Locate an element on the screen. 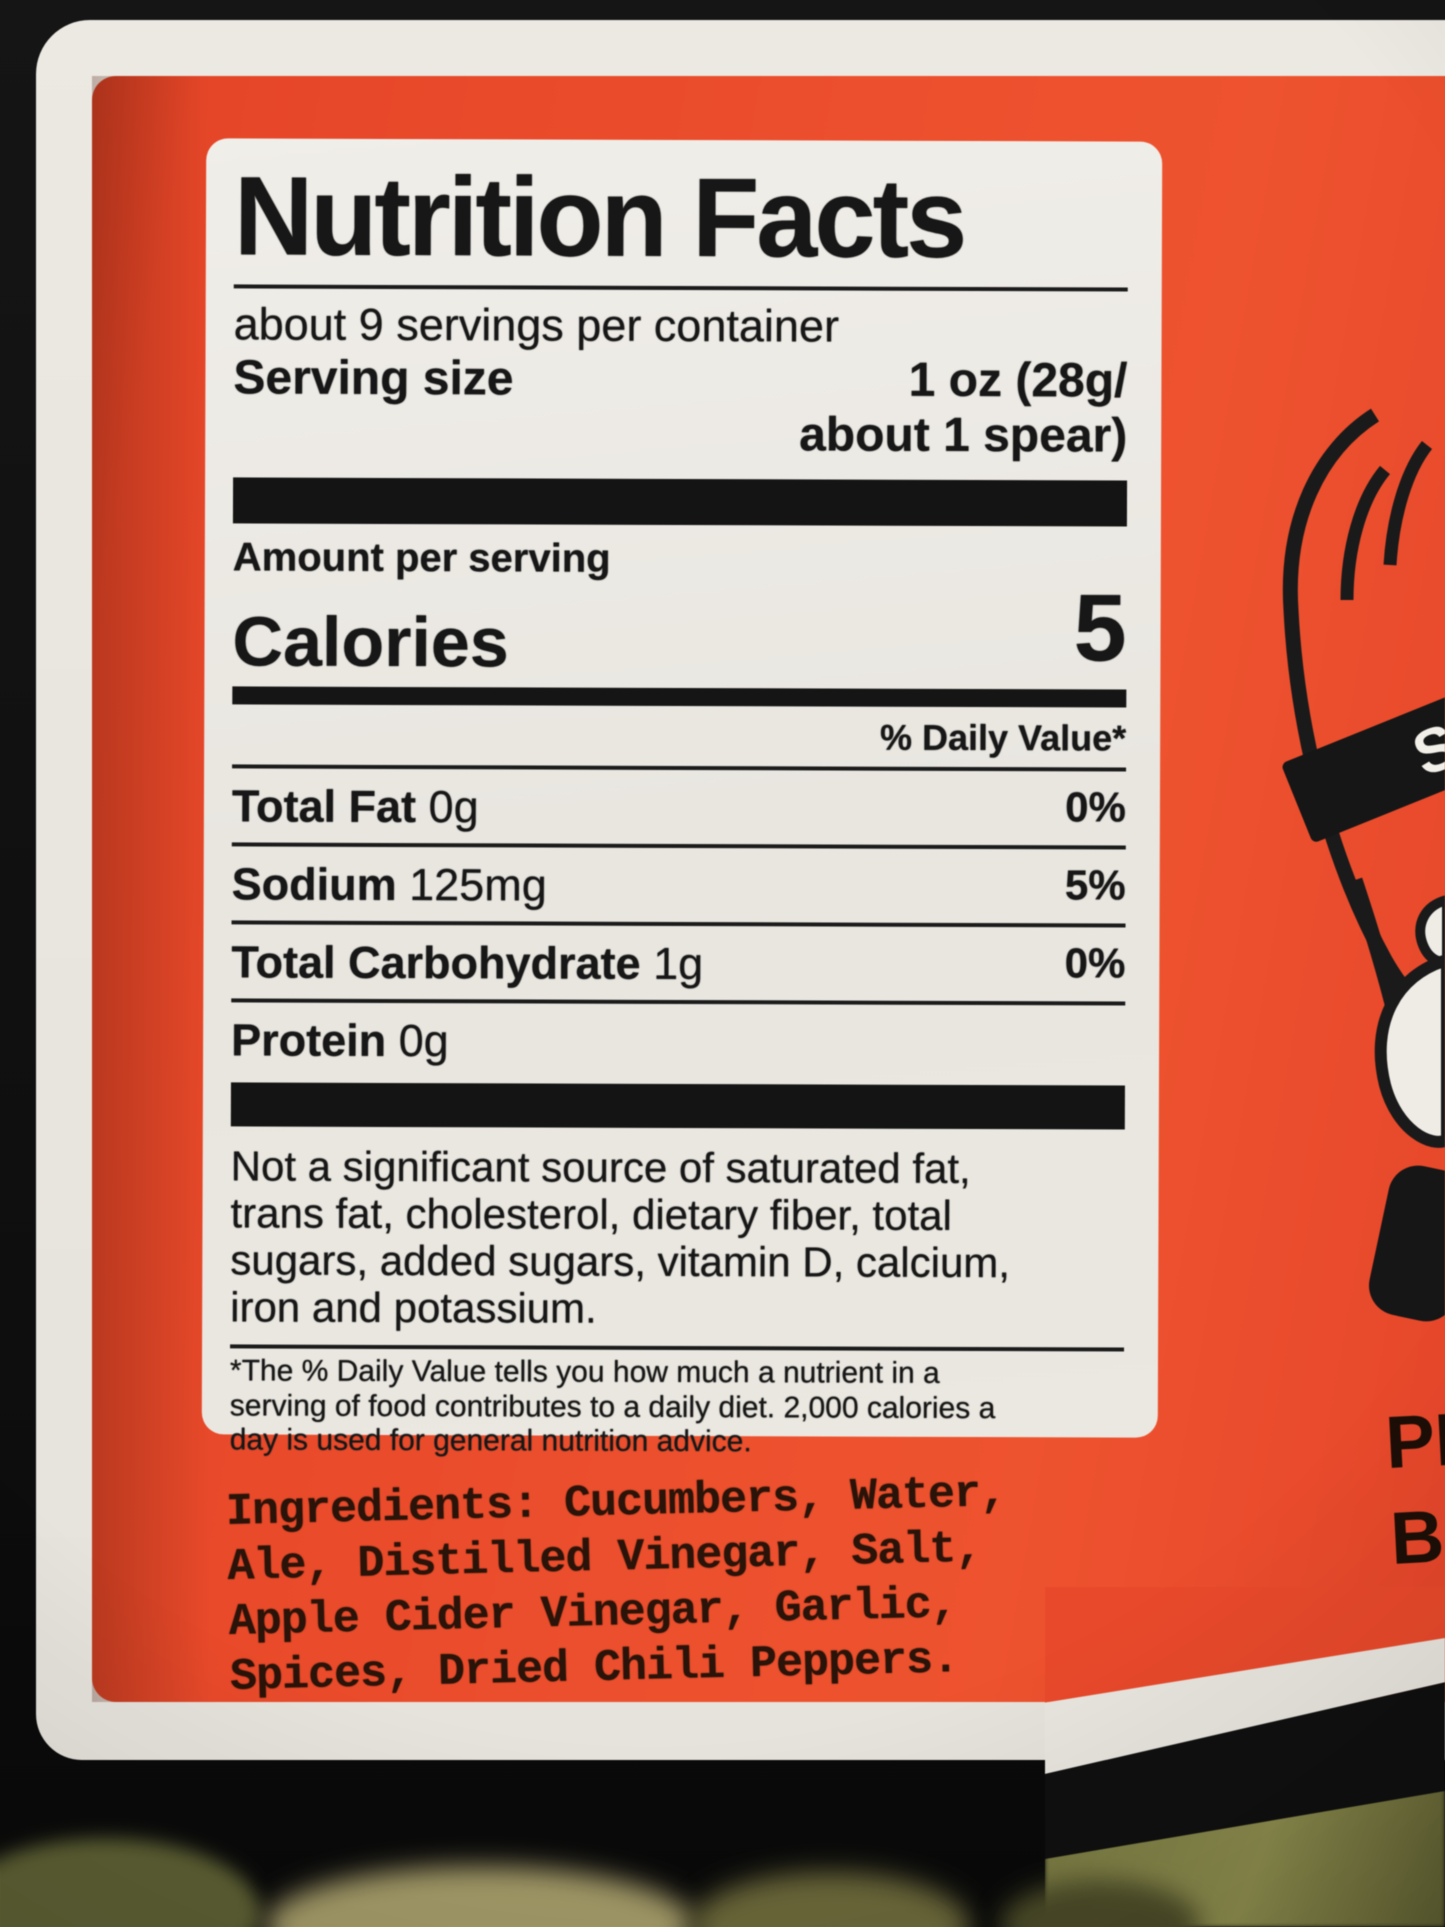 This screenshot has width=1445, height=1927. mascot-glove is located at coordinates (1409, 1051).